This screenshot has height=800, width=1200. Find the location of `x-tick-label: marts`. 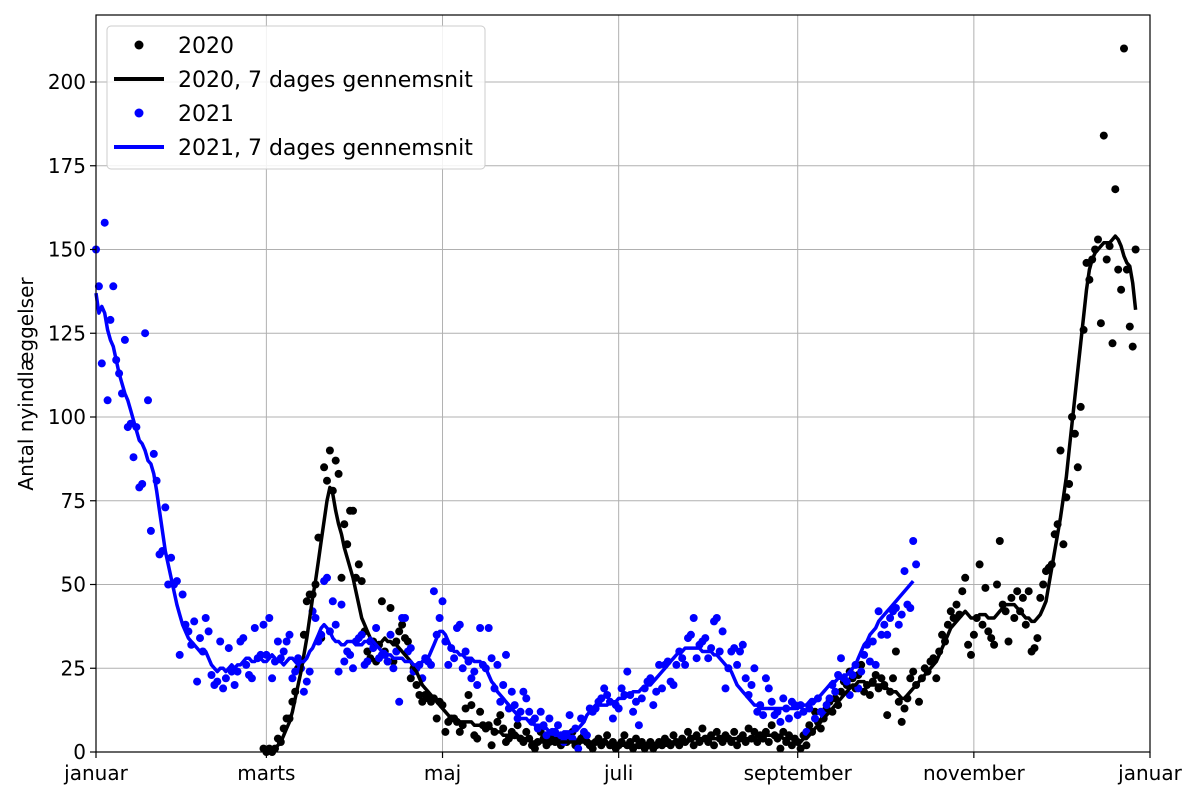

x-tick-label: marts is located at coordinates (266, 773).